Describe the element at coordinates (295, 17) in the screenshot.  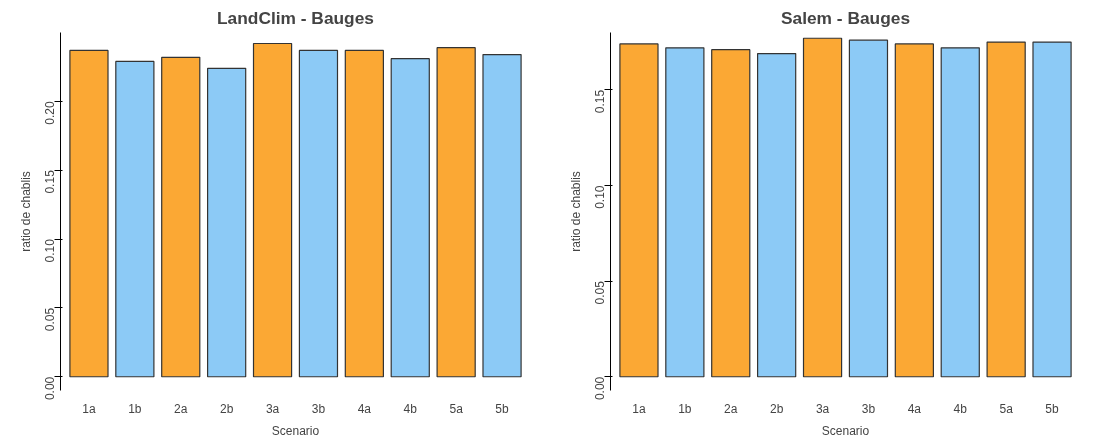
I see `chart-title: LandClim - Bauges` at that location.